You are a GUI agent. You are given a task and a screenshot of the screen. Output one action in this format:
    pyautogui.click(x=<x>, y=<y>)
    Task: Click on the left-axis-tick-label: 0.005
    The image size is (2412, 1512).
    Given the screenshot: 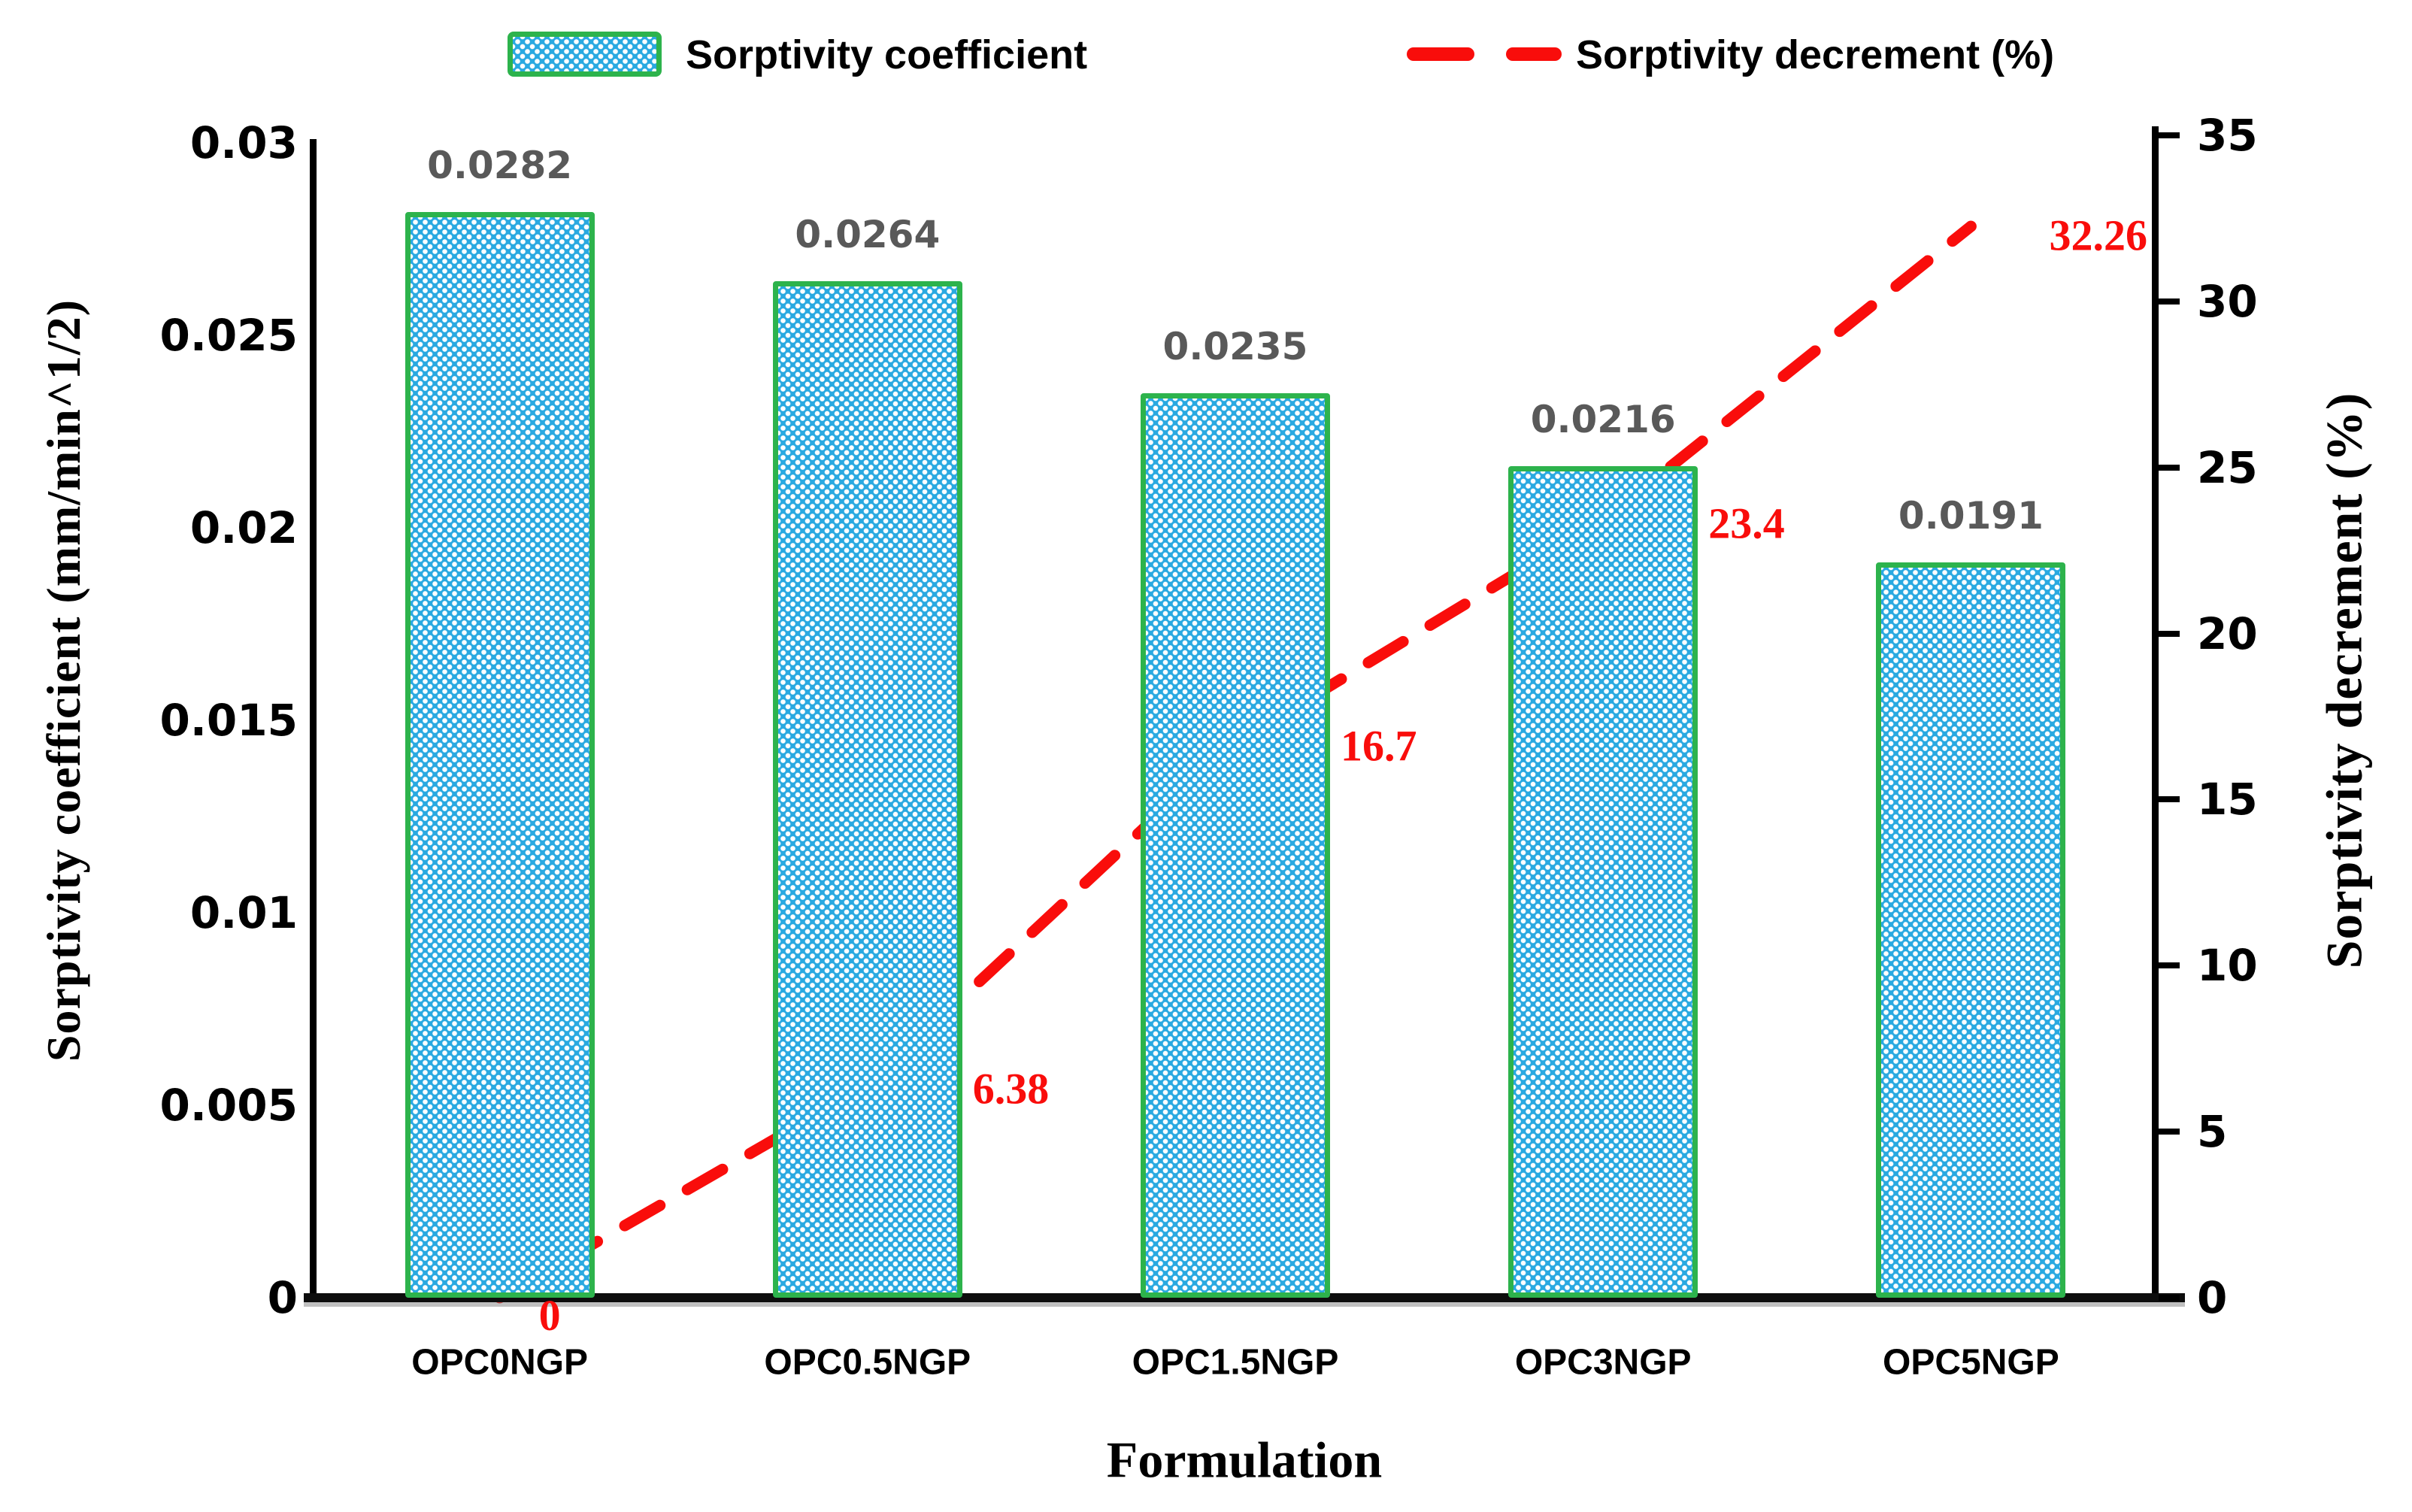 What is the action you would take?
    pyautogui.click(x=228, y=1105)
    